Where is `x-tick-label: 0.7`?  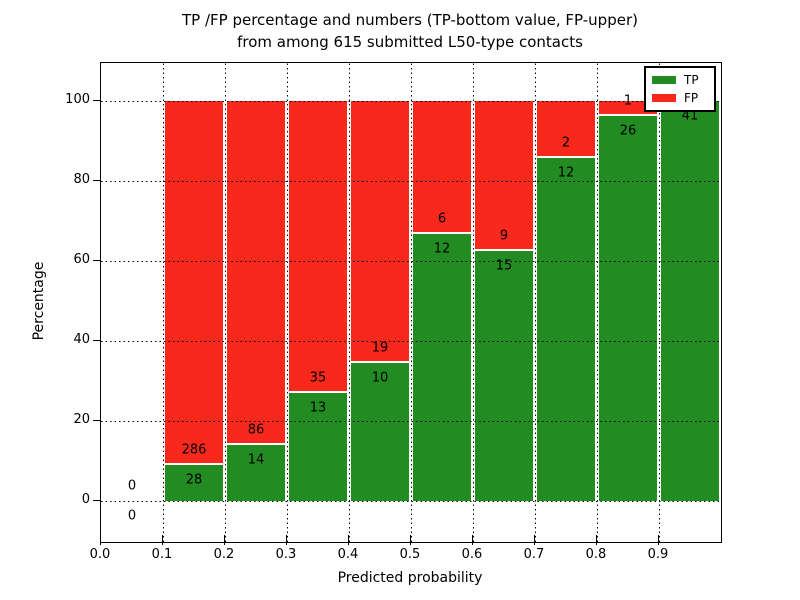 x-tick-label: 0.7 is located at coordinates (534, 554).